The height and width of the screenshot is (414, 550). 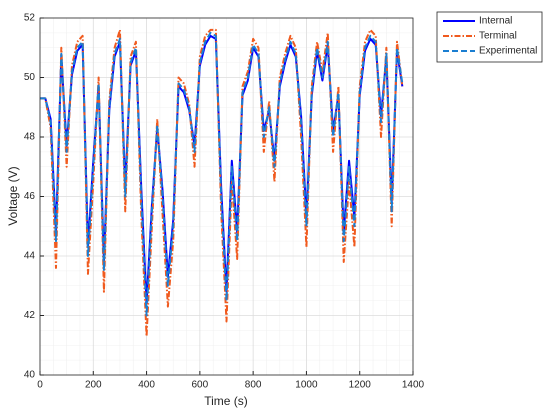 I want to click on x-axis-label: Time (s), so click(x=226, y=401).